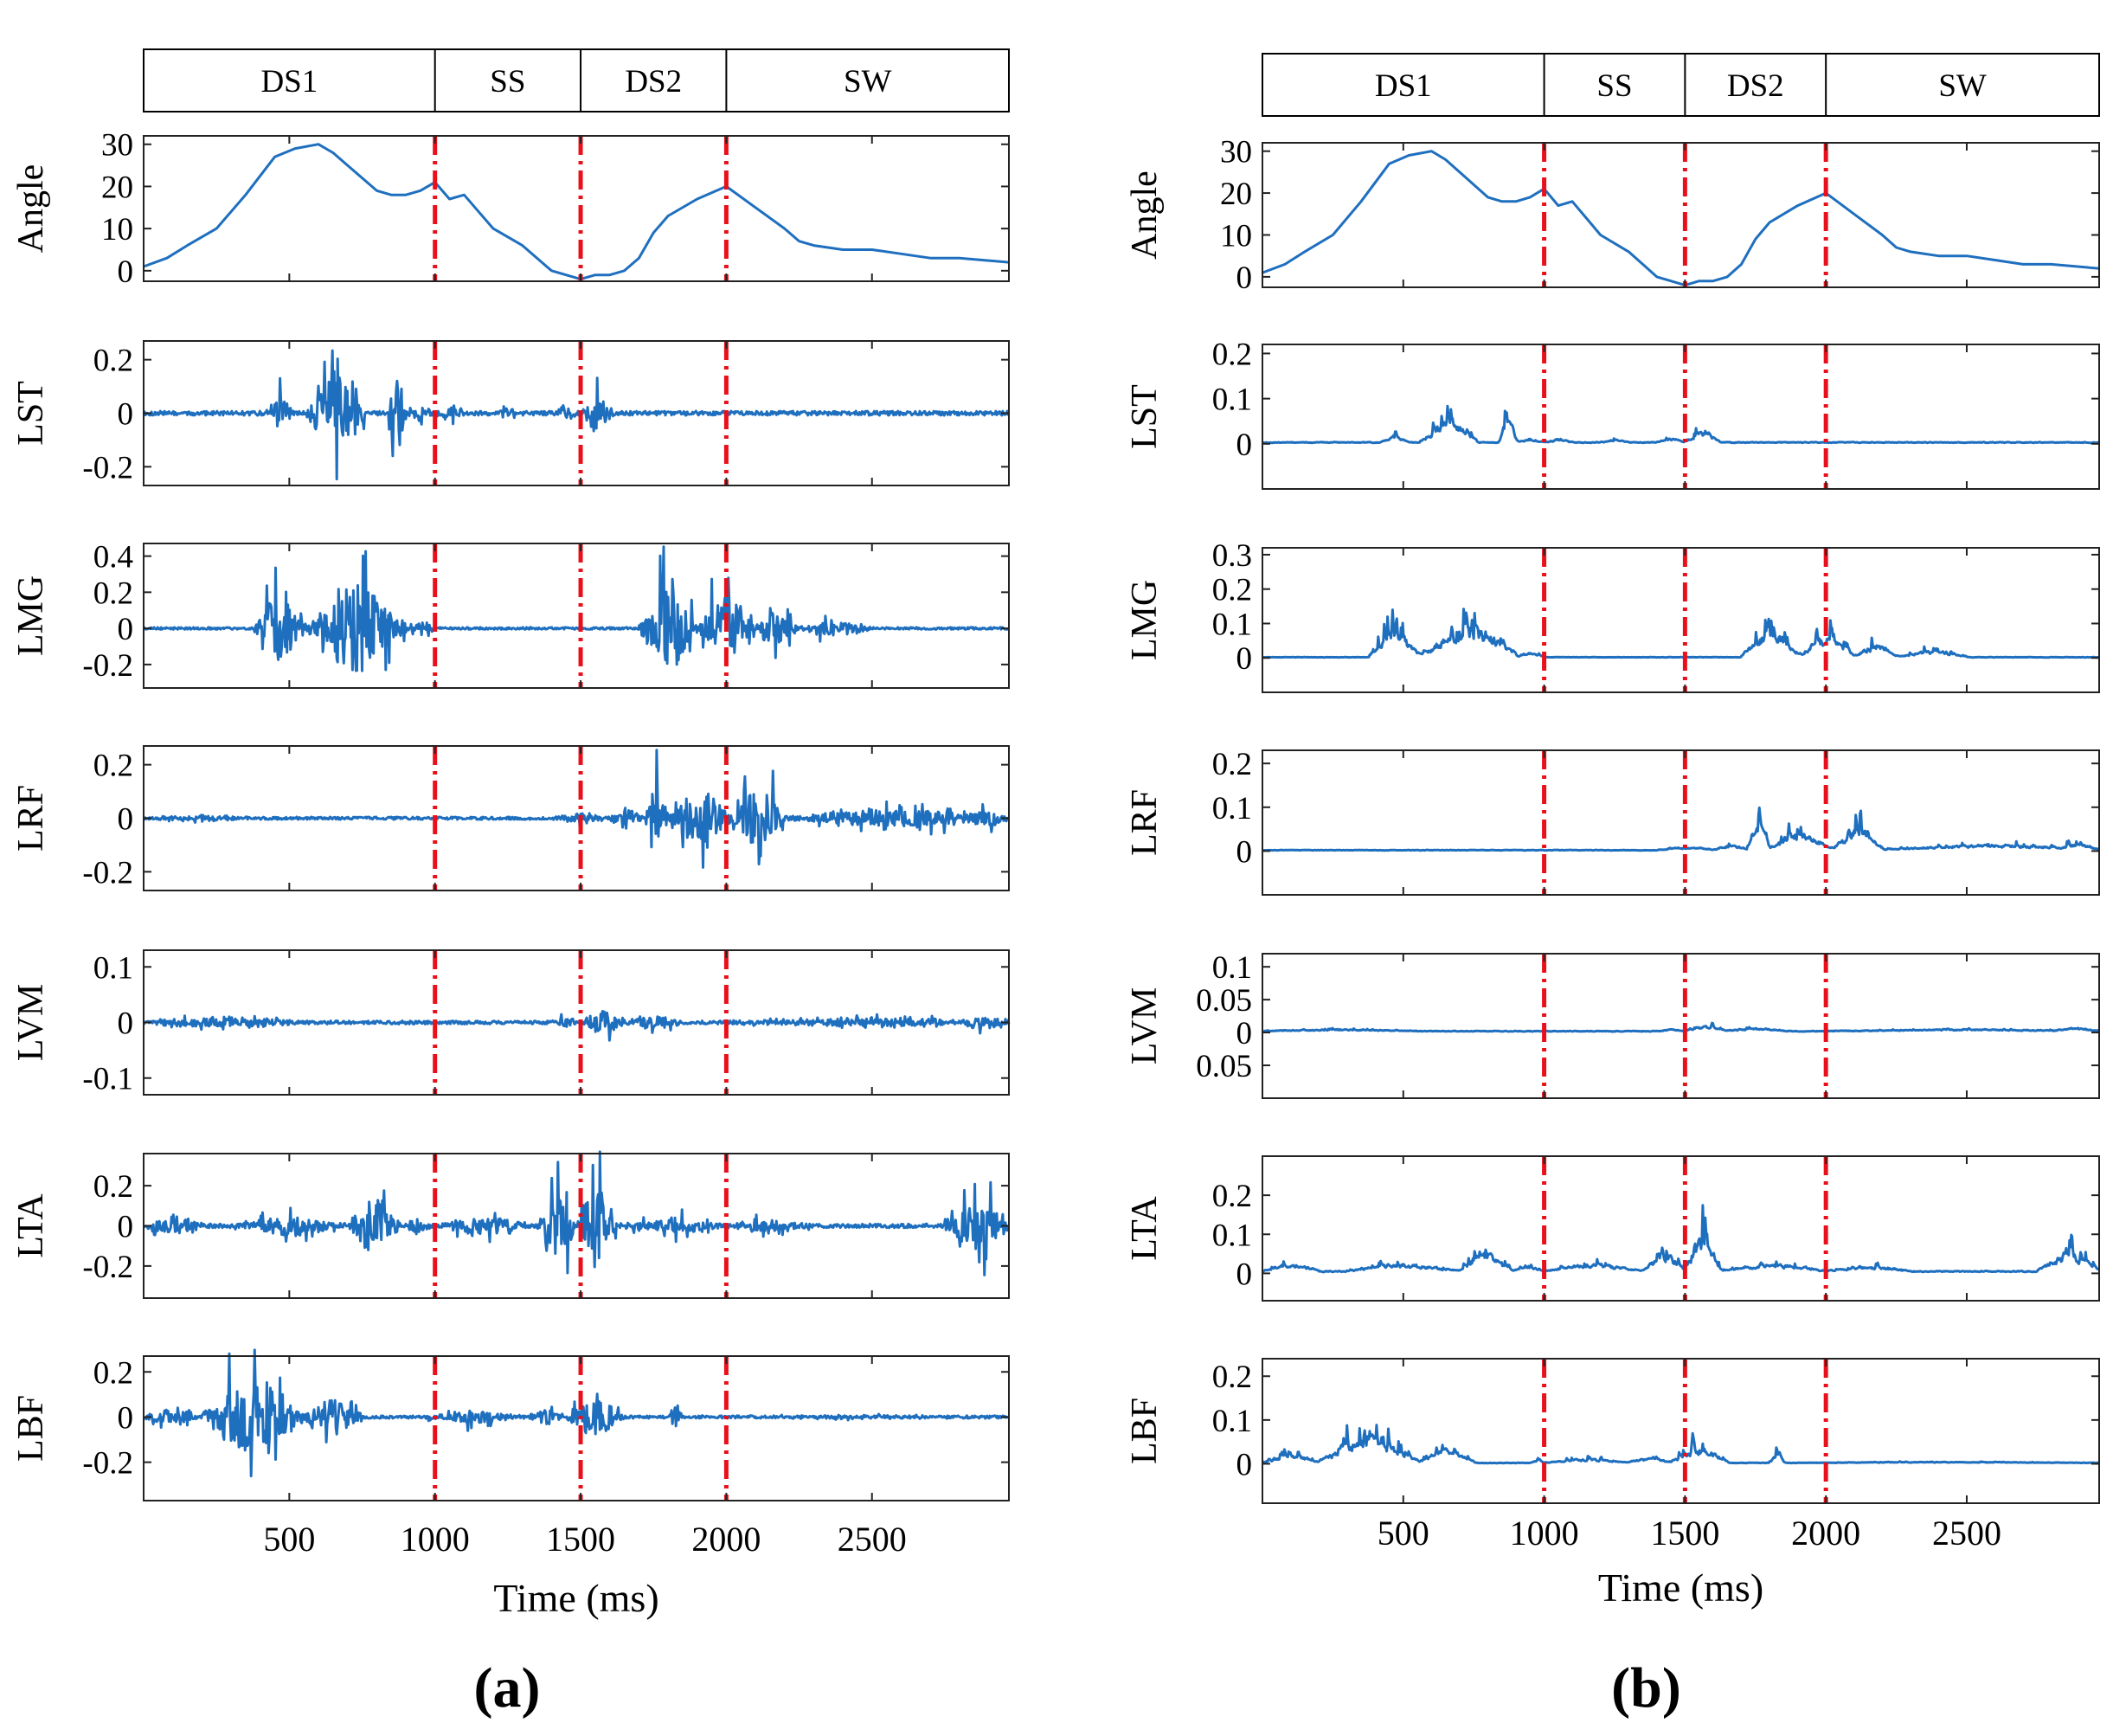 Image resolution: width=2113 pixels, height=1736 pixels. I want to click on signal-line-lmg, so click(576, 608).